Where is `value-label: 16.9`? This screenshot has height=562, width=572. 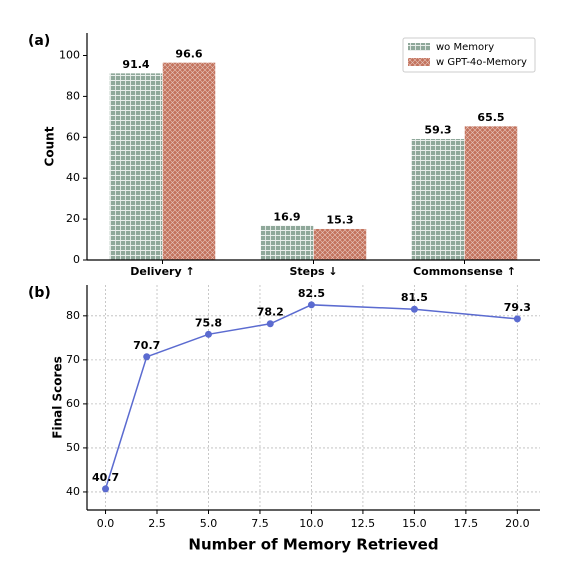
value-label: 16.9 is located at coordinates (286, 216).